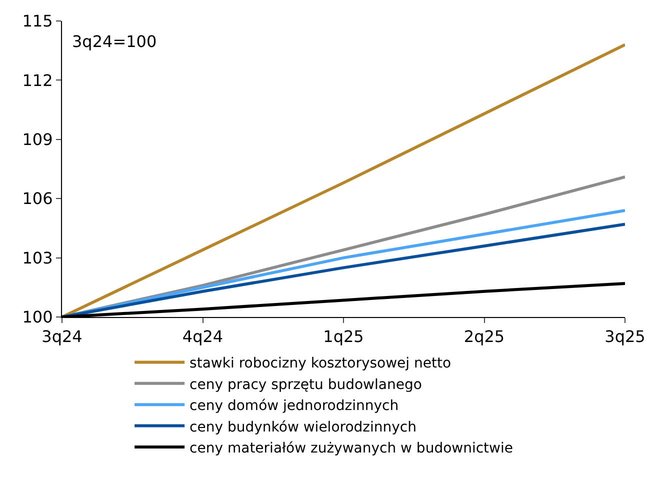 The image size is (657, 477). What do you see at coordinates (351, 448) in the screenshot?
I see `legend-label: ceny materiałów zużywanych w budownictwie` at bounding box center [351, 448].